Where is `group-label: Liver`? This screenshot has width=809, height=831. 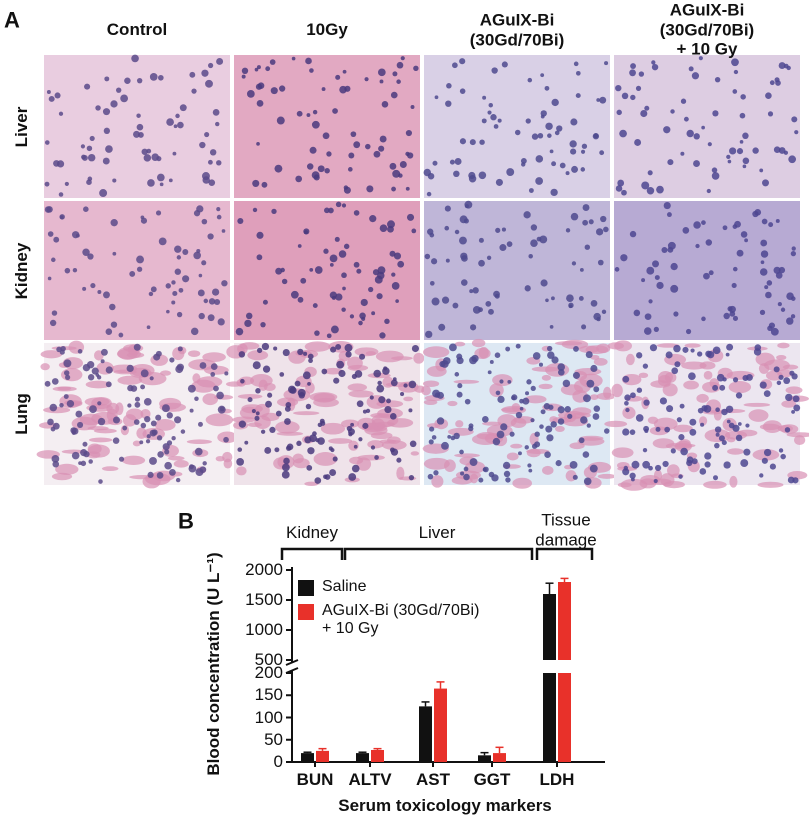 group-label: Liver is located at coordinates (437, 533).